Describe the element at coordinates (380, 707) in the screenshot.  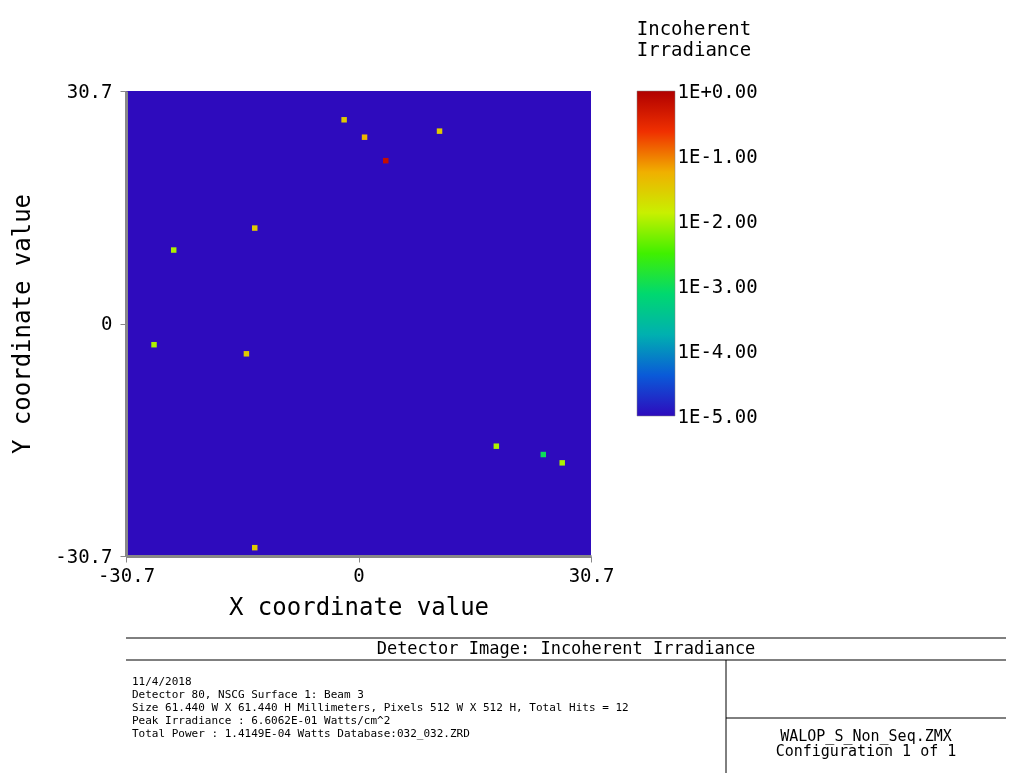
I see `text: Size 61.440 W X 61.440 H Millimeters, Pixels 512 W X 512 H, Total Hits = 12` at that location.